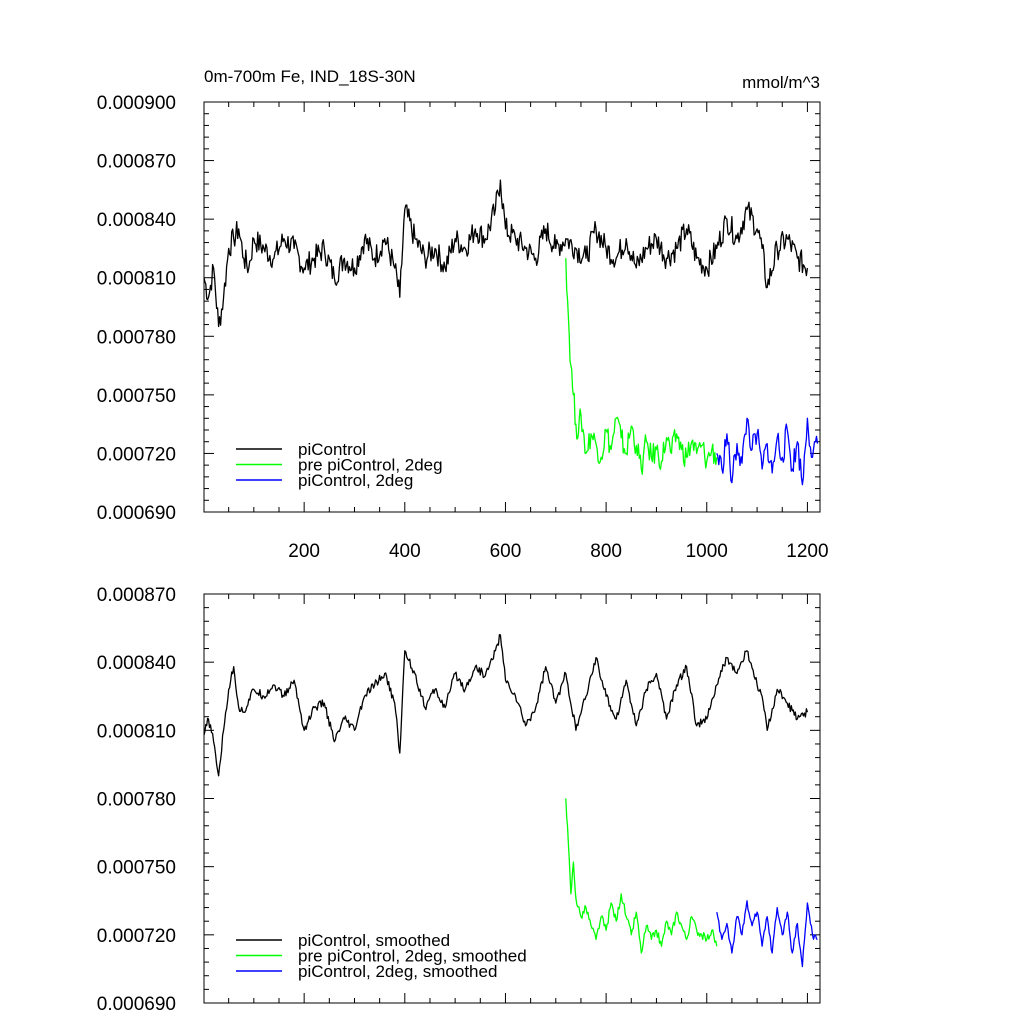 The height and width of the screenshot is (1024, 1024). I want to click on x-tick-label: 1200, so click(807, 551).